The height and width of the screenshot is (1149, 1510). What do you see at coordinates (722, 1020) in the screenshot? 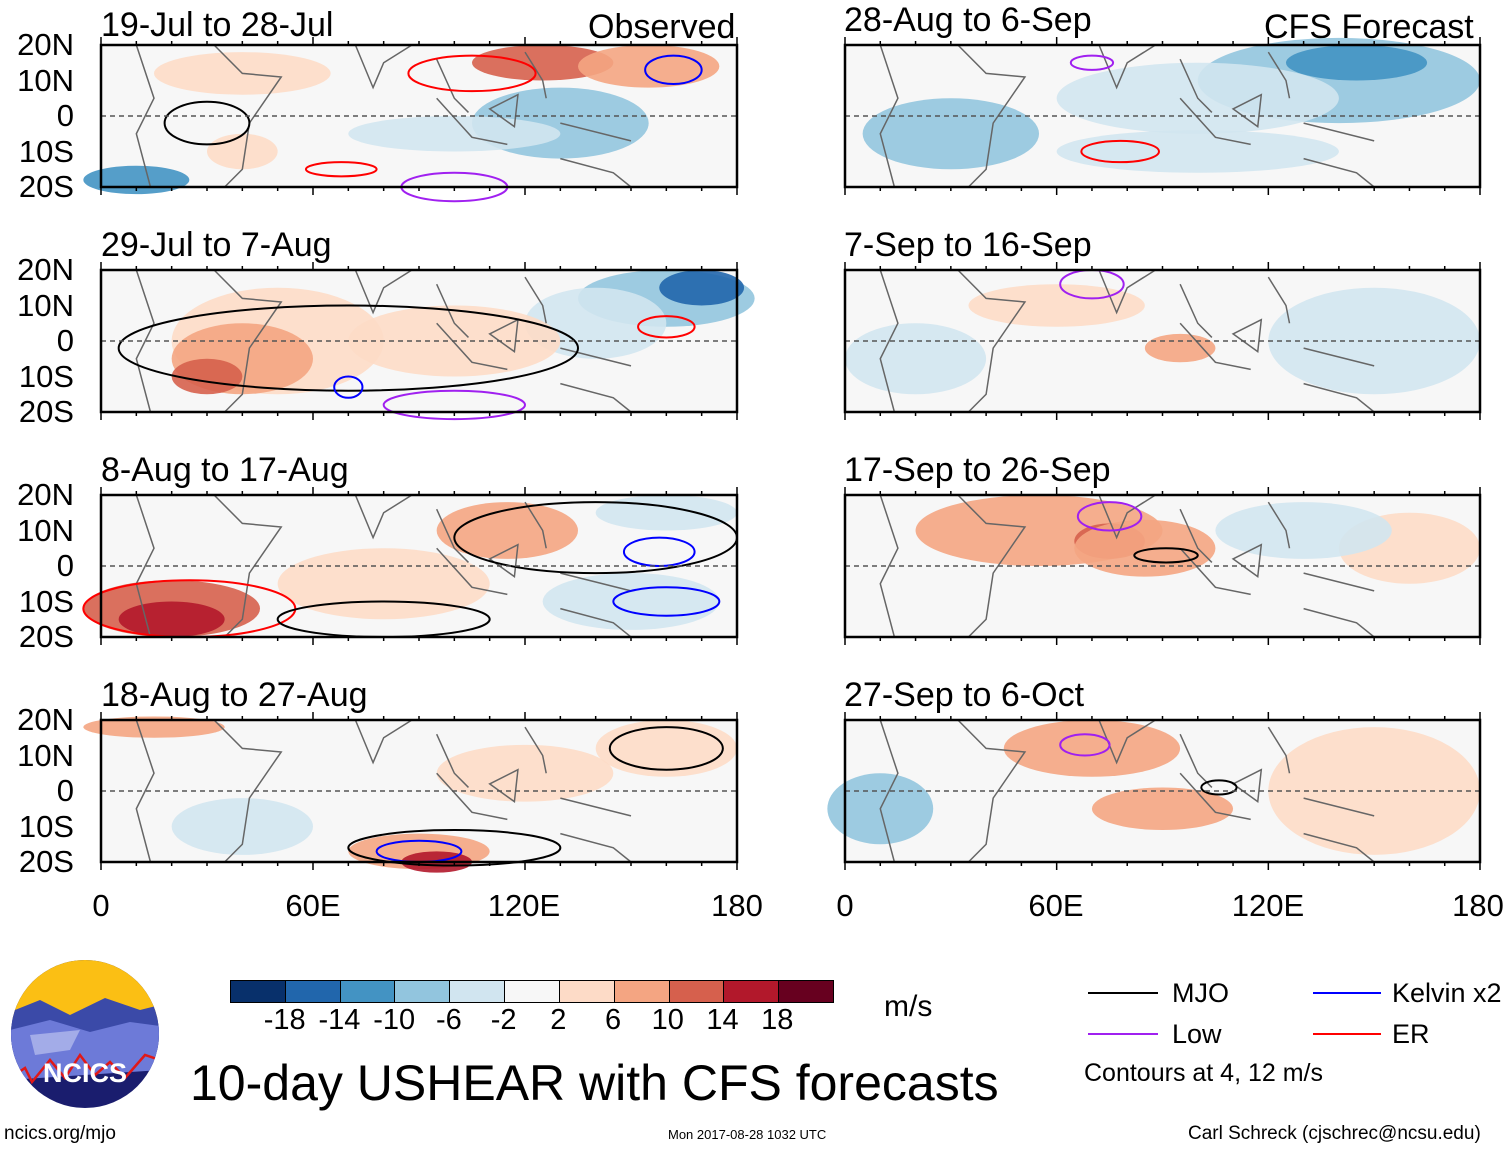
I see `colorbar-tick-label: 14` at bounding box center [722, 1020].